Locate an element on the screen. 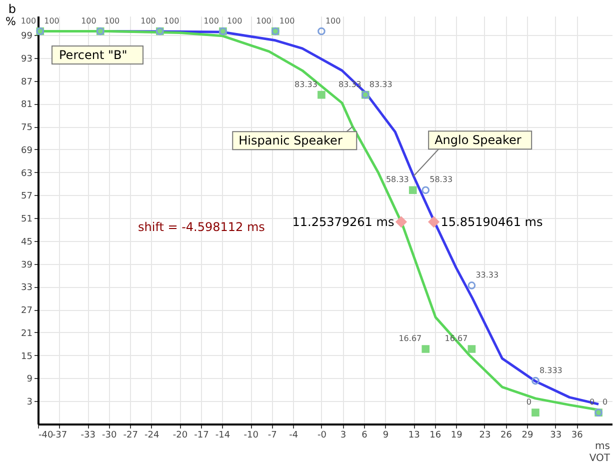  y-tick-label: 3 is located at coordinates (29, 403).